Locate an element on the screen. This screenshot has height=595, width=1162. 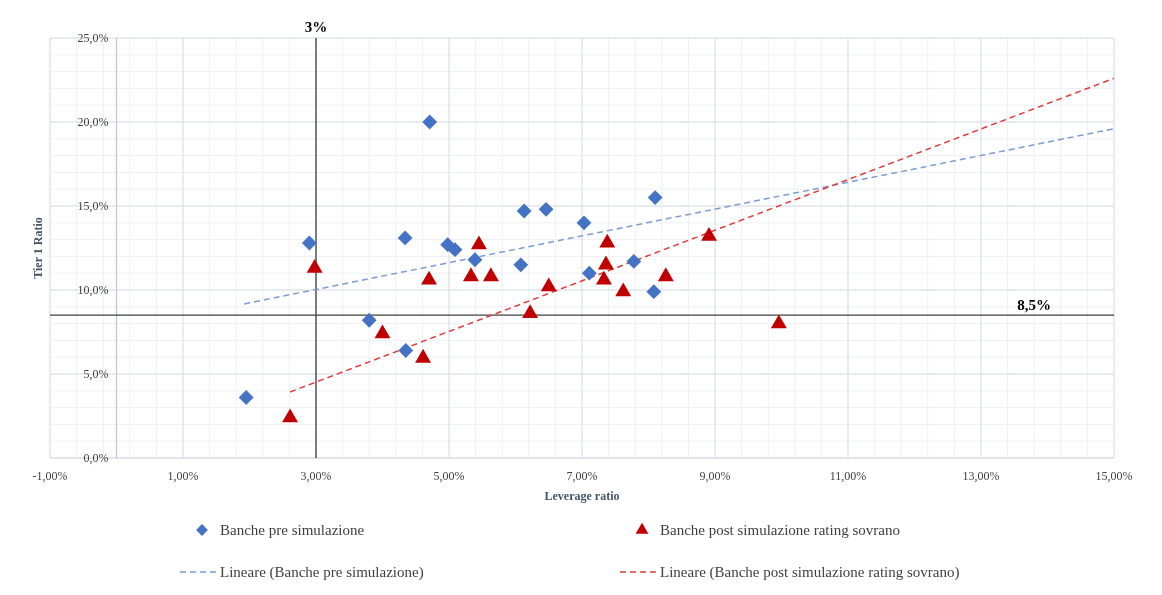
ref-line-label: 3% is located at coordinates (316, 27).